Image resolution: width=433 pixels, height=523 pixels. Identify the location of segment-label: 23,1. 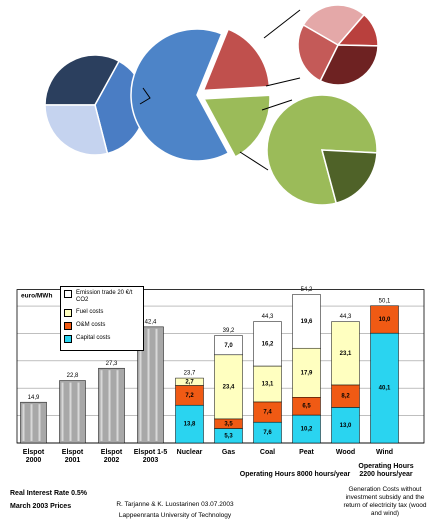
(346, 354).